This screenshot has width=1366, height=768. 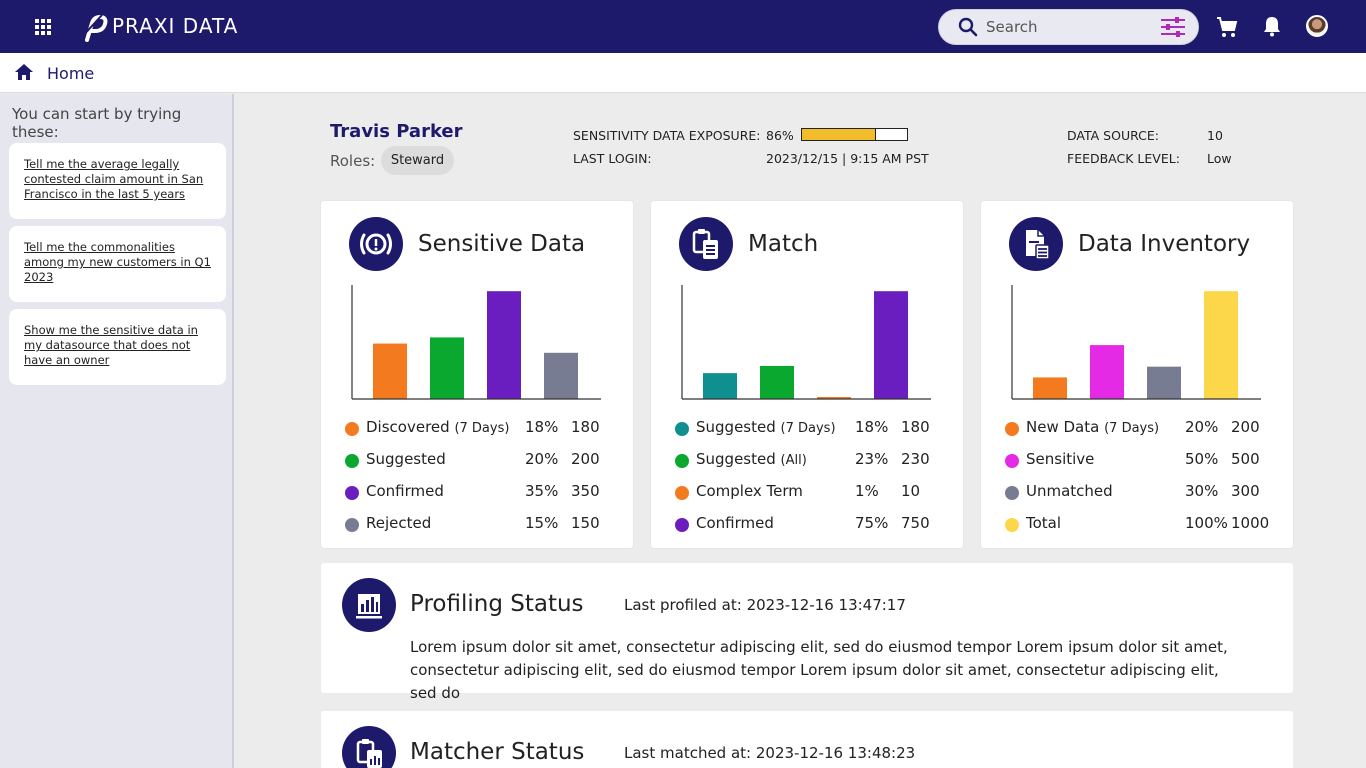 What do you see at coordinates (1044, 523) in the screenshot?
I see `legend-label: Total` at bounding box center [1044, 523].